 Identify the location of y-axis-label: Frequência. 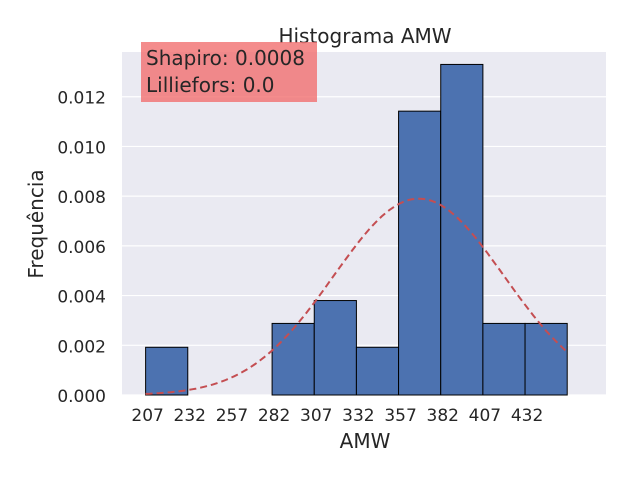
(36, 223).